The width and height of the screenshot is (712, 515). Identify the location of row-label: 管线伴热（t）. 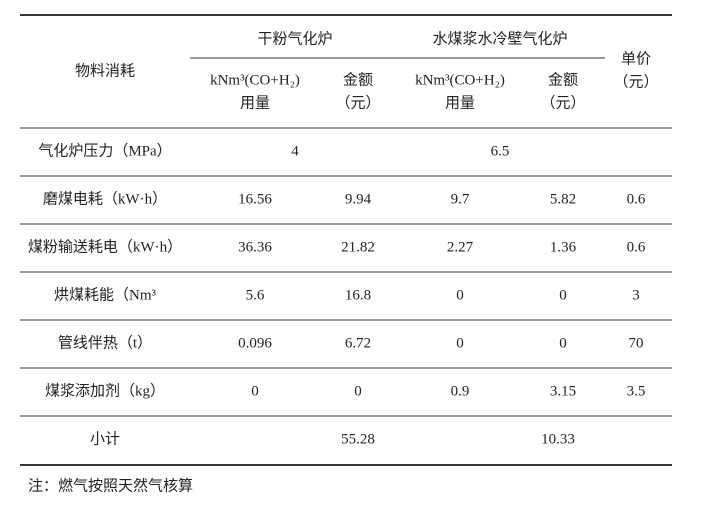
(105, 342).